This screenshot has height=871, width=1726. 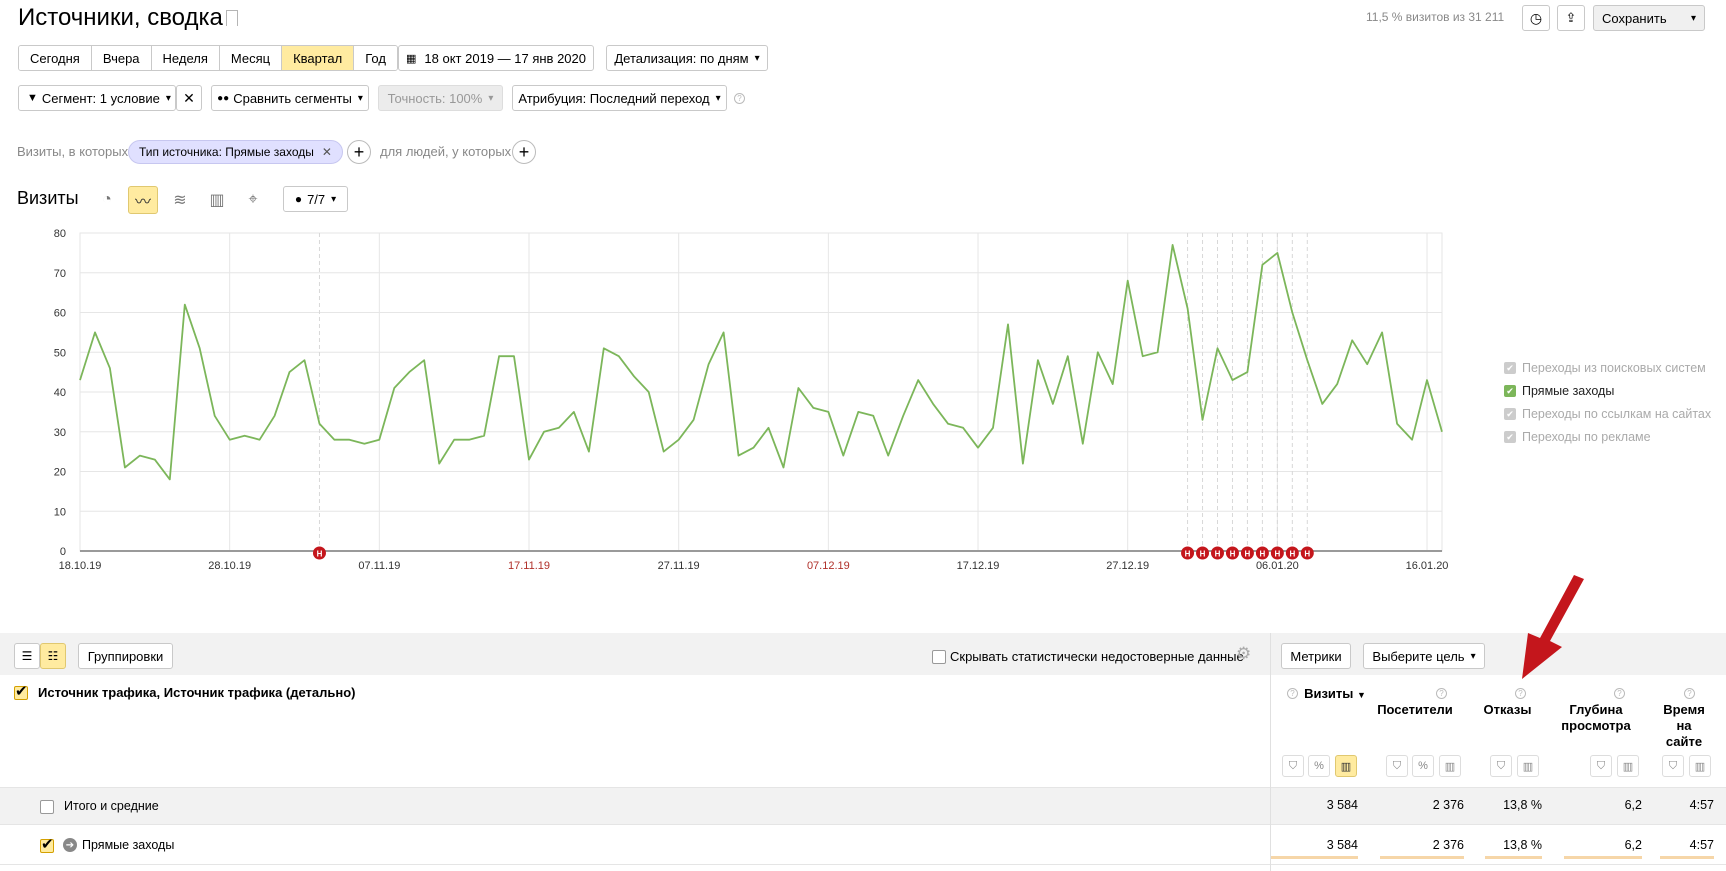 What do you see at coordinates (1536, 18) in the screenshot?
I see `history-button: ◷` at bounding box center [1536, 18].